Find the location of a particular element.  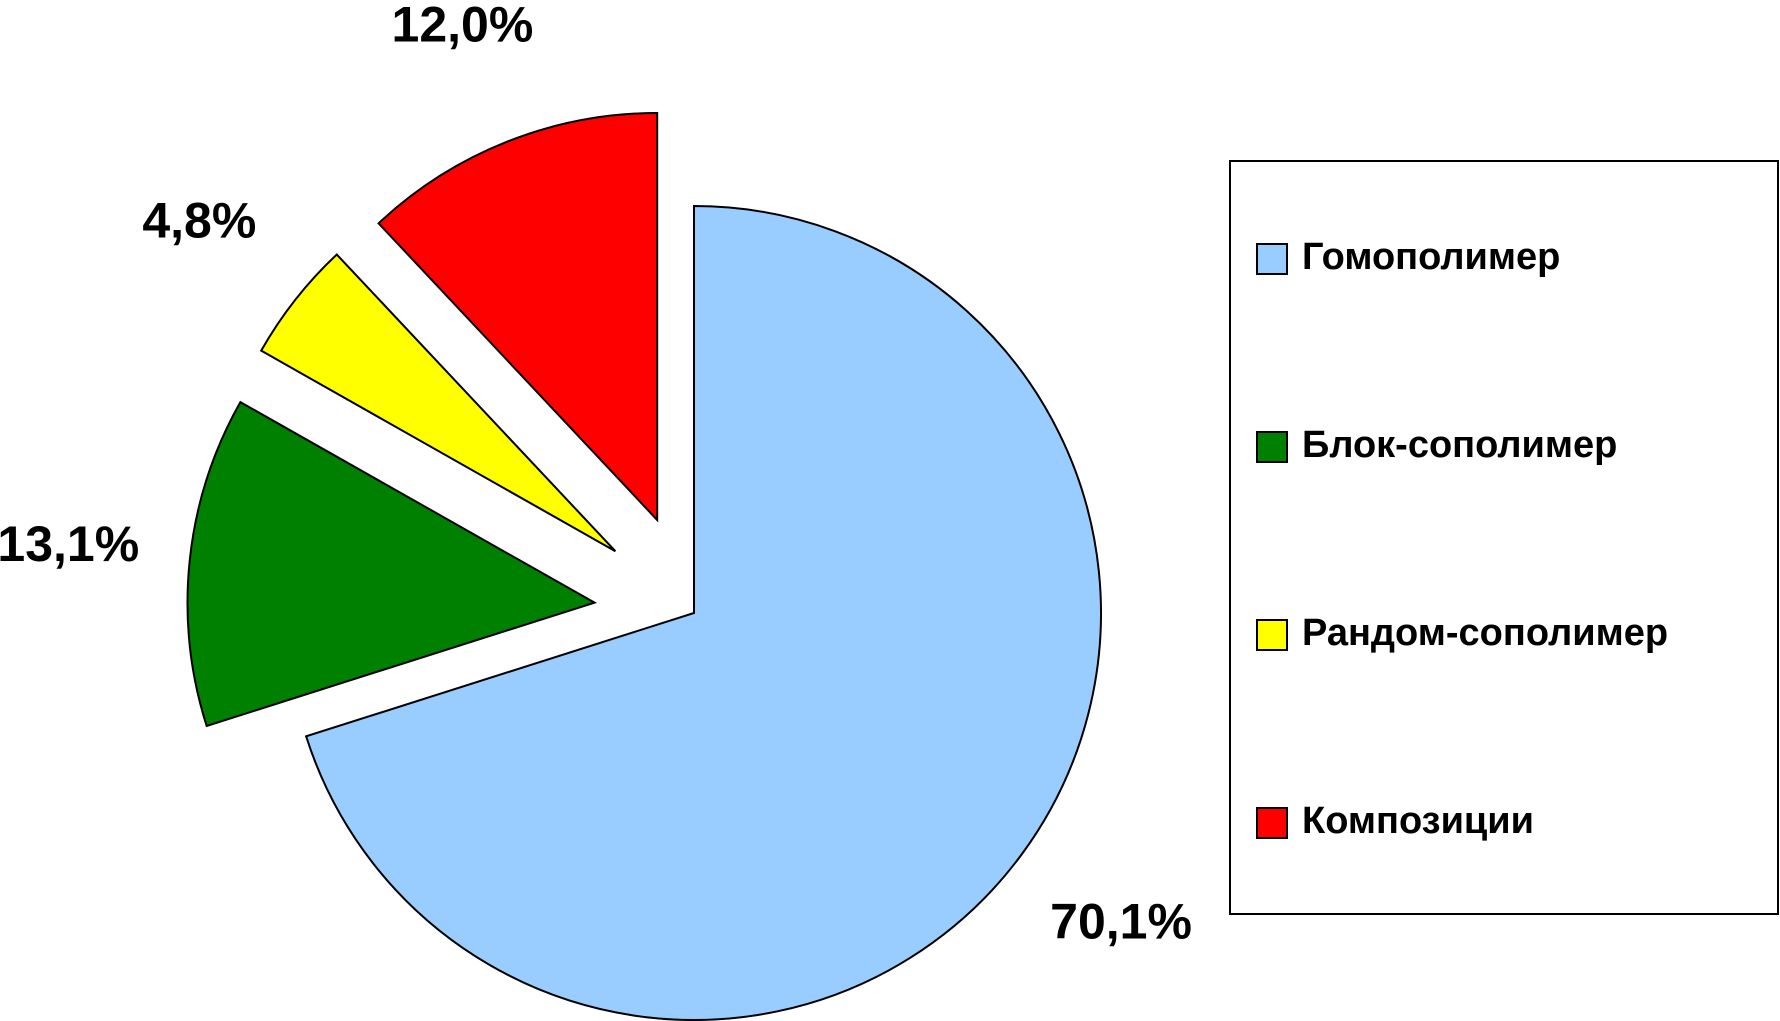

legend-label: Блок-сополимер is located at coordinates (1459, 445).